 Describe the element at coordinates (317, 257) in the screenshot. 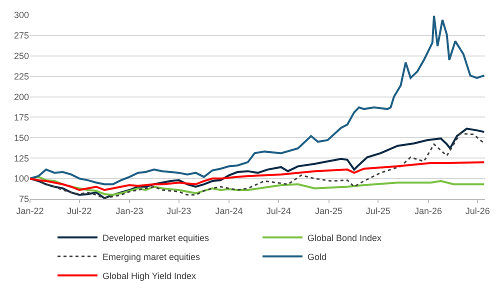

I see `legend-label: Gold` at that location.